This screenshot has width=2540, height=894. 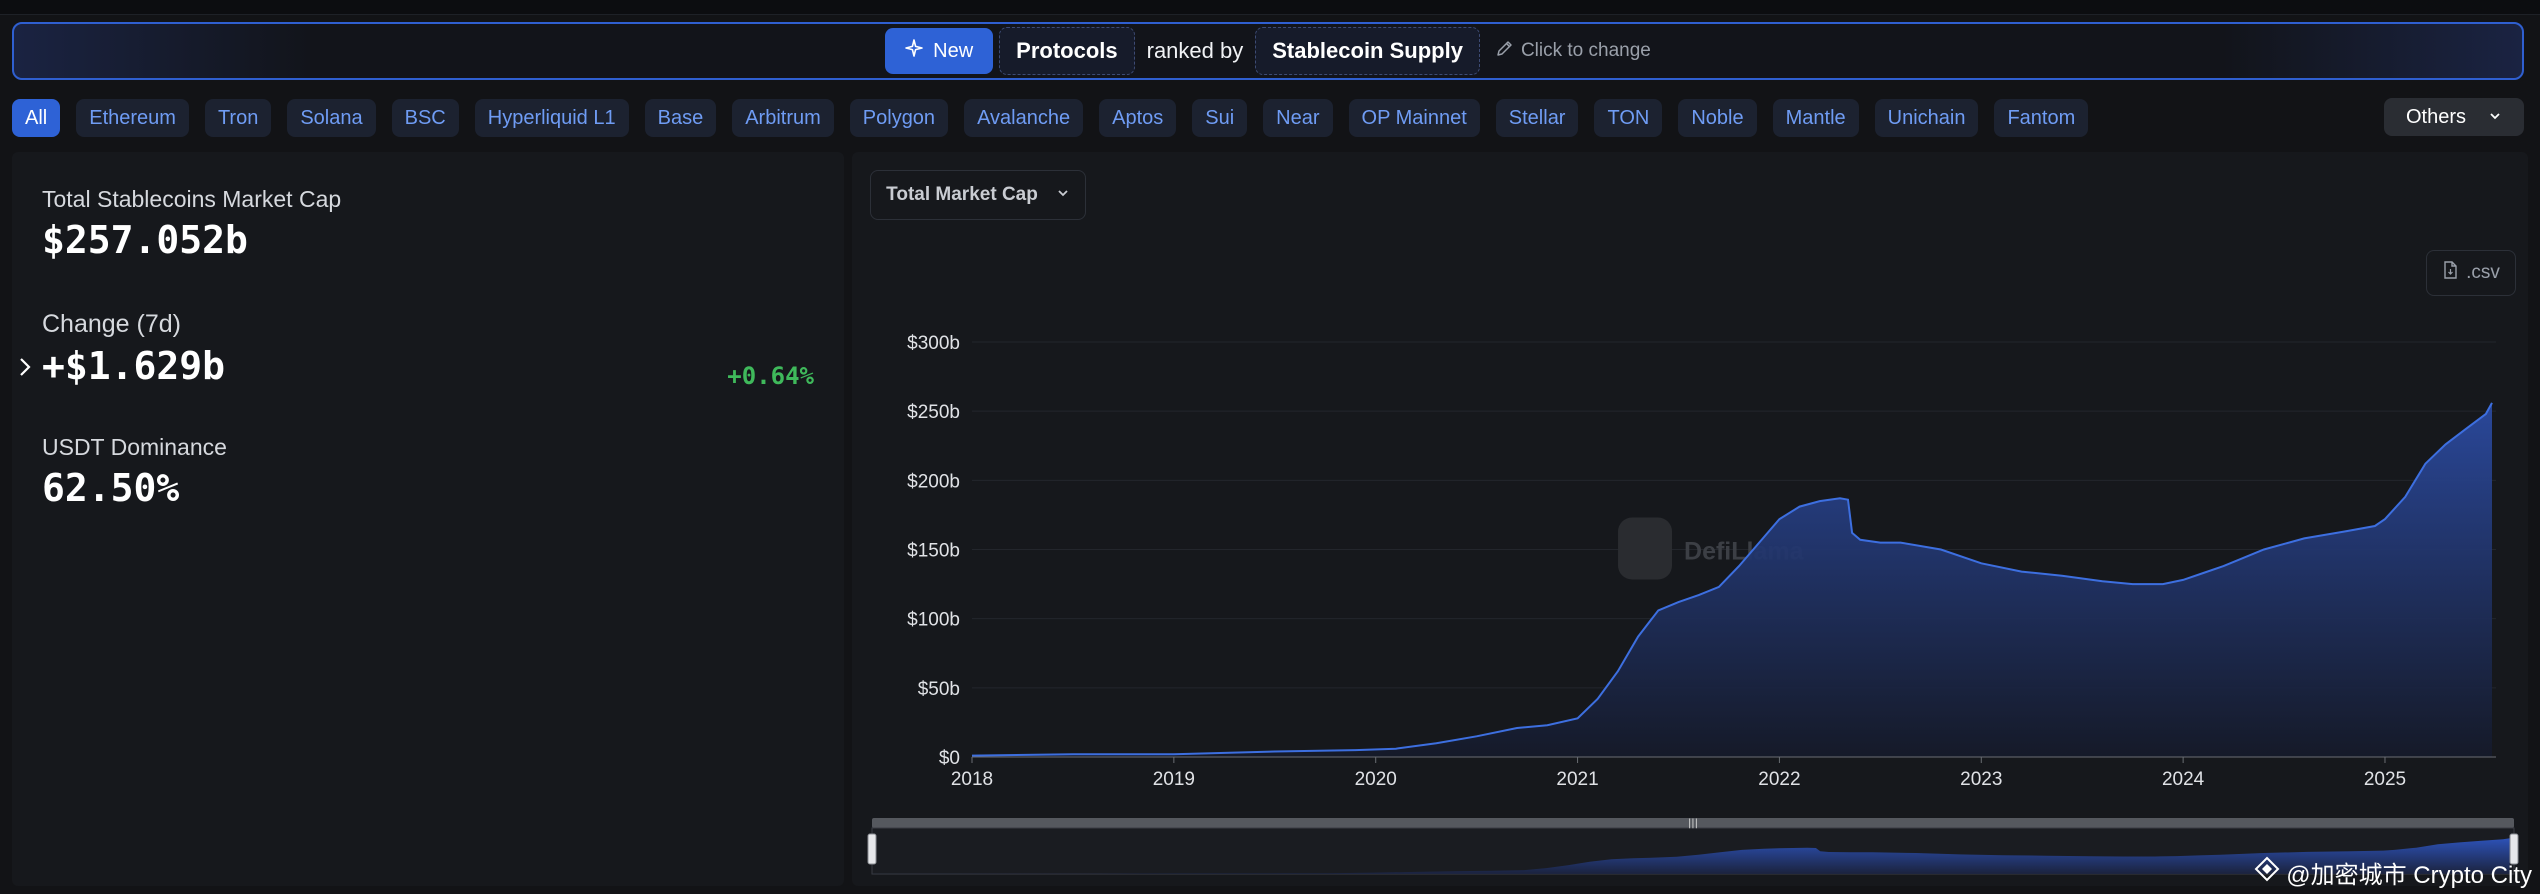 I want to click on chain-tab-ton: TON, so click(x=1628, y=118).